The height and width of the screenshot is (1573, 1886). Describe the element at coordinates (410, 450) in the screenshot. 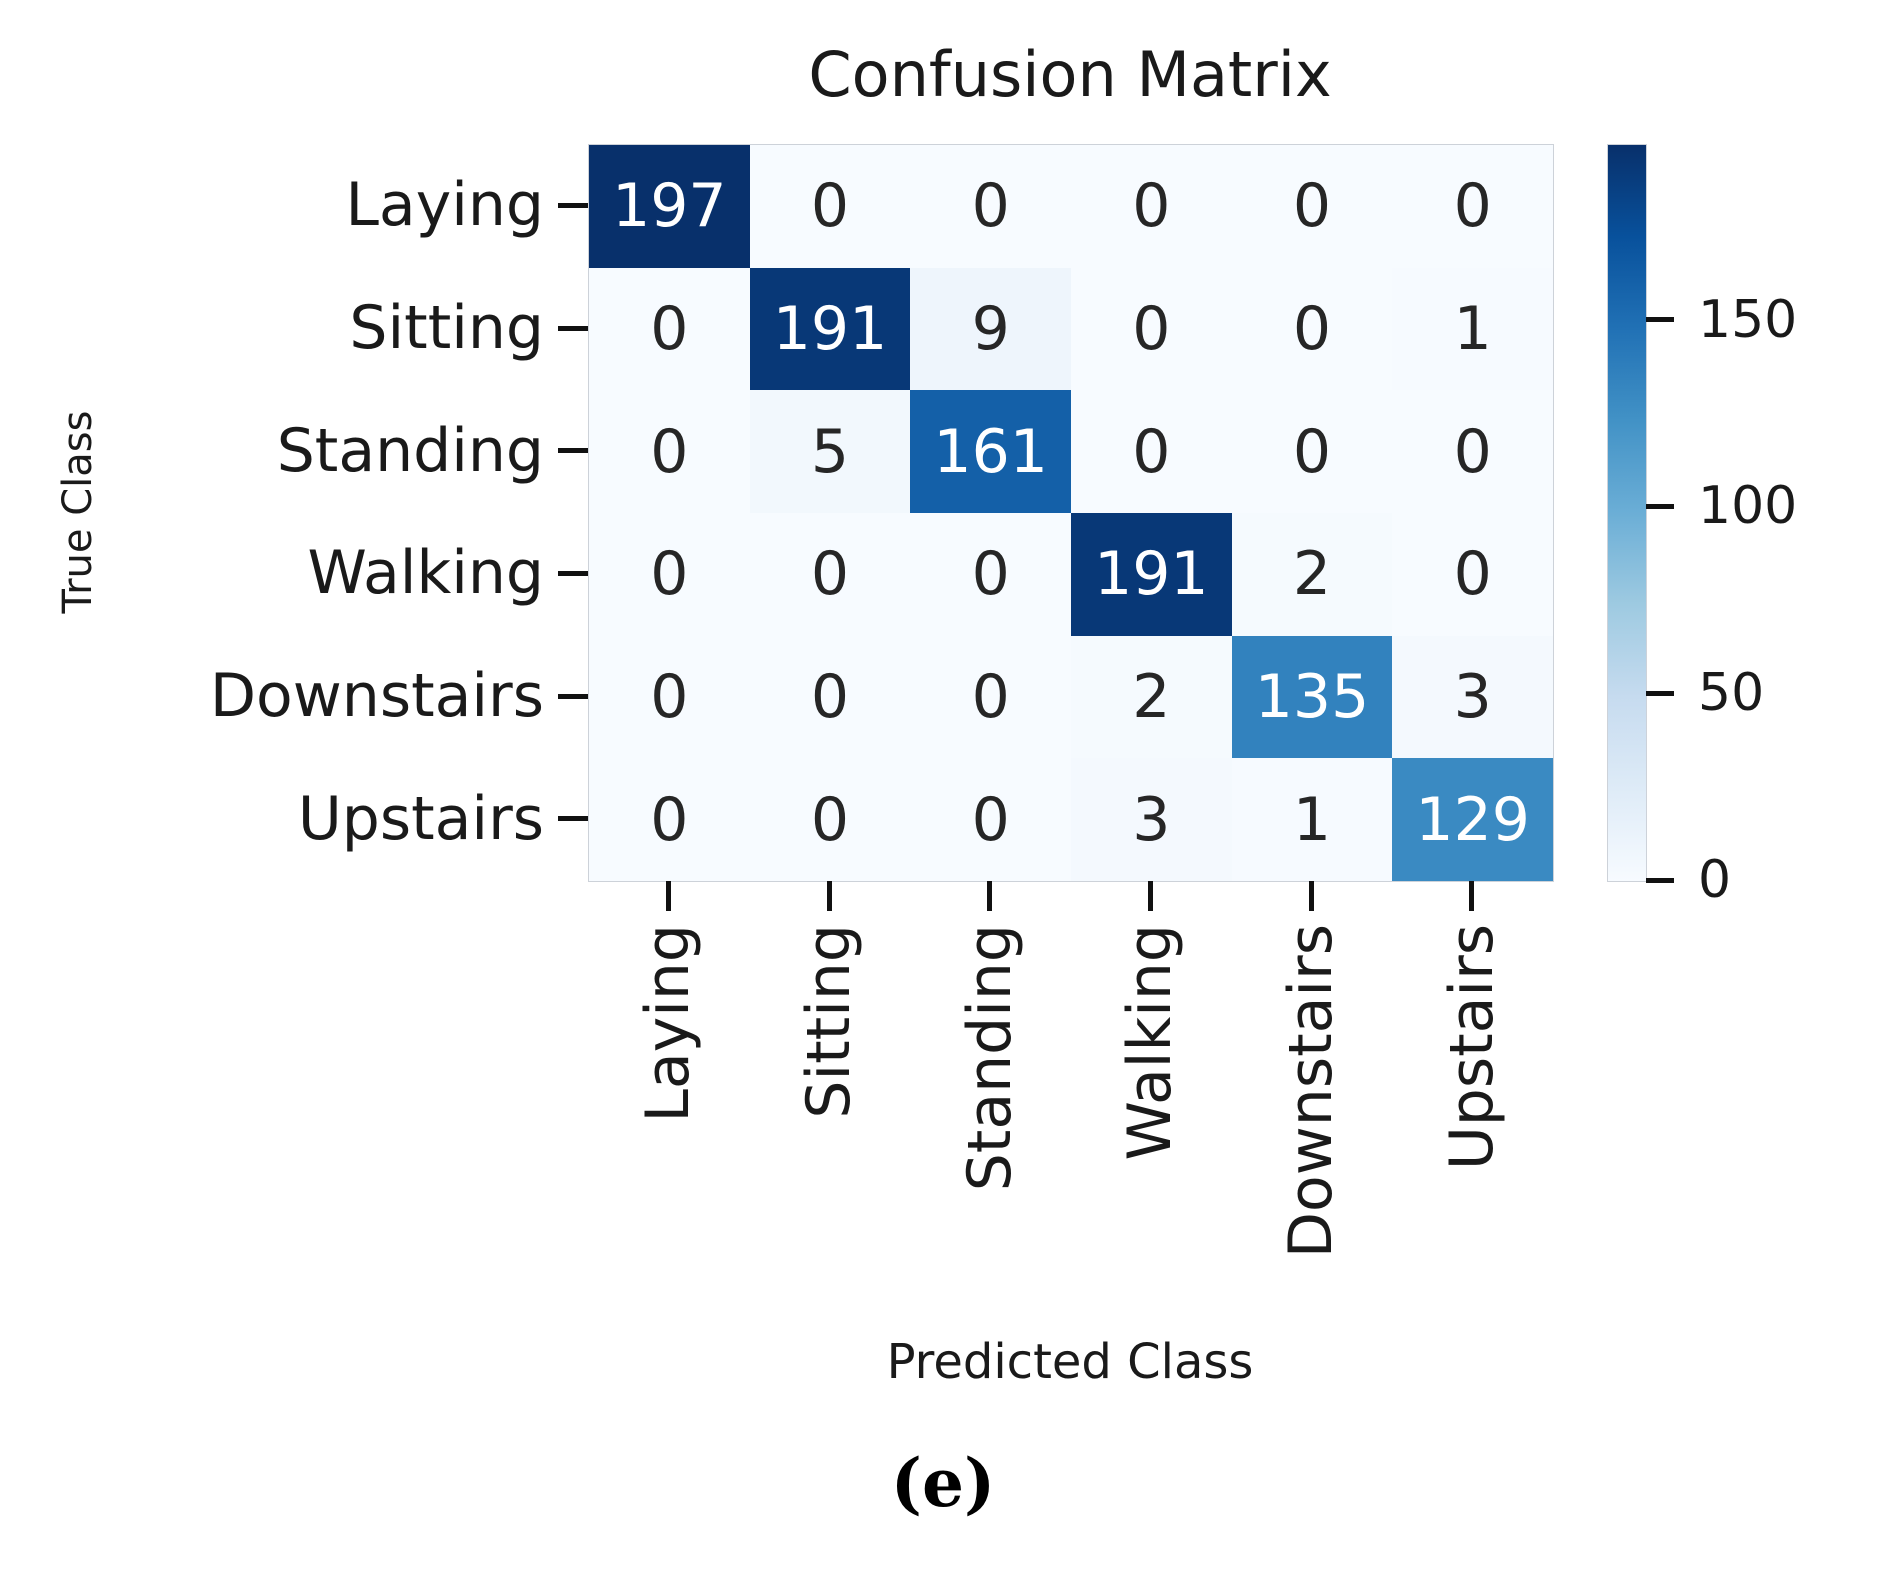

I see `y-tick-label: Standing` at that location.